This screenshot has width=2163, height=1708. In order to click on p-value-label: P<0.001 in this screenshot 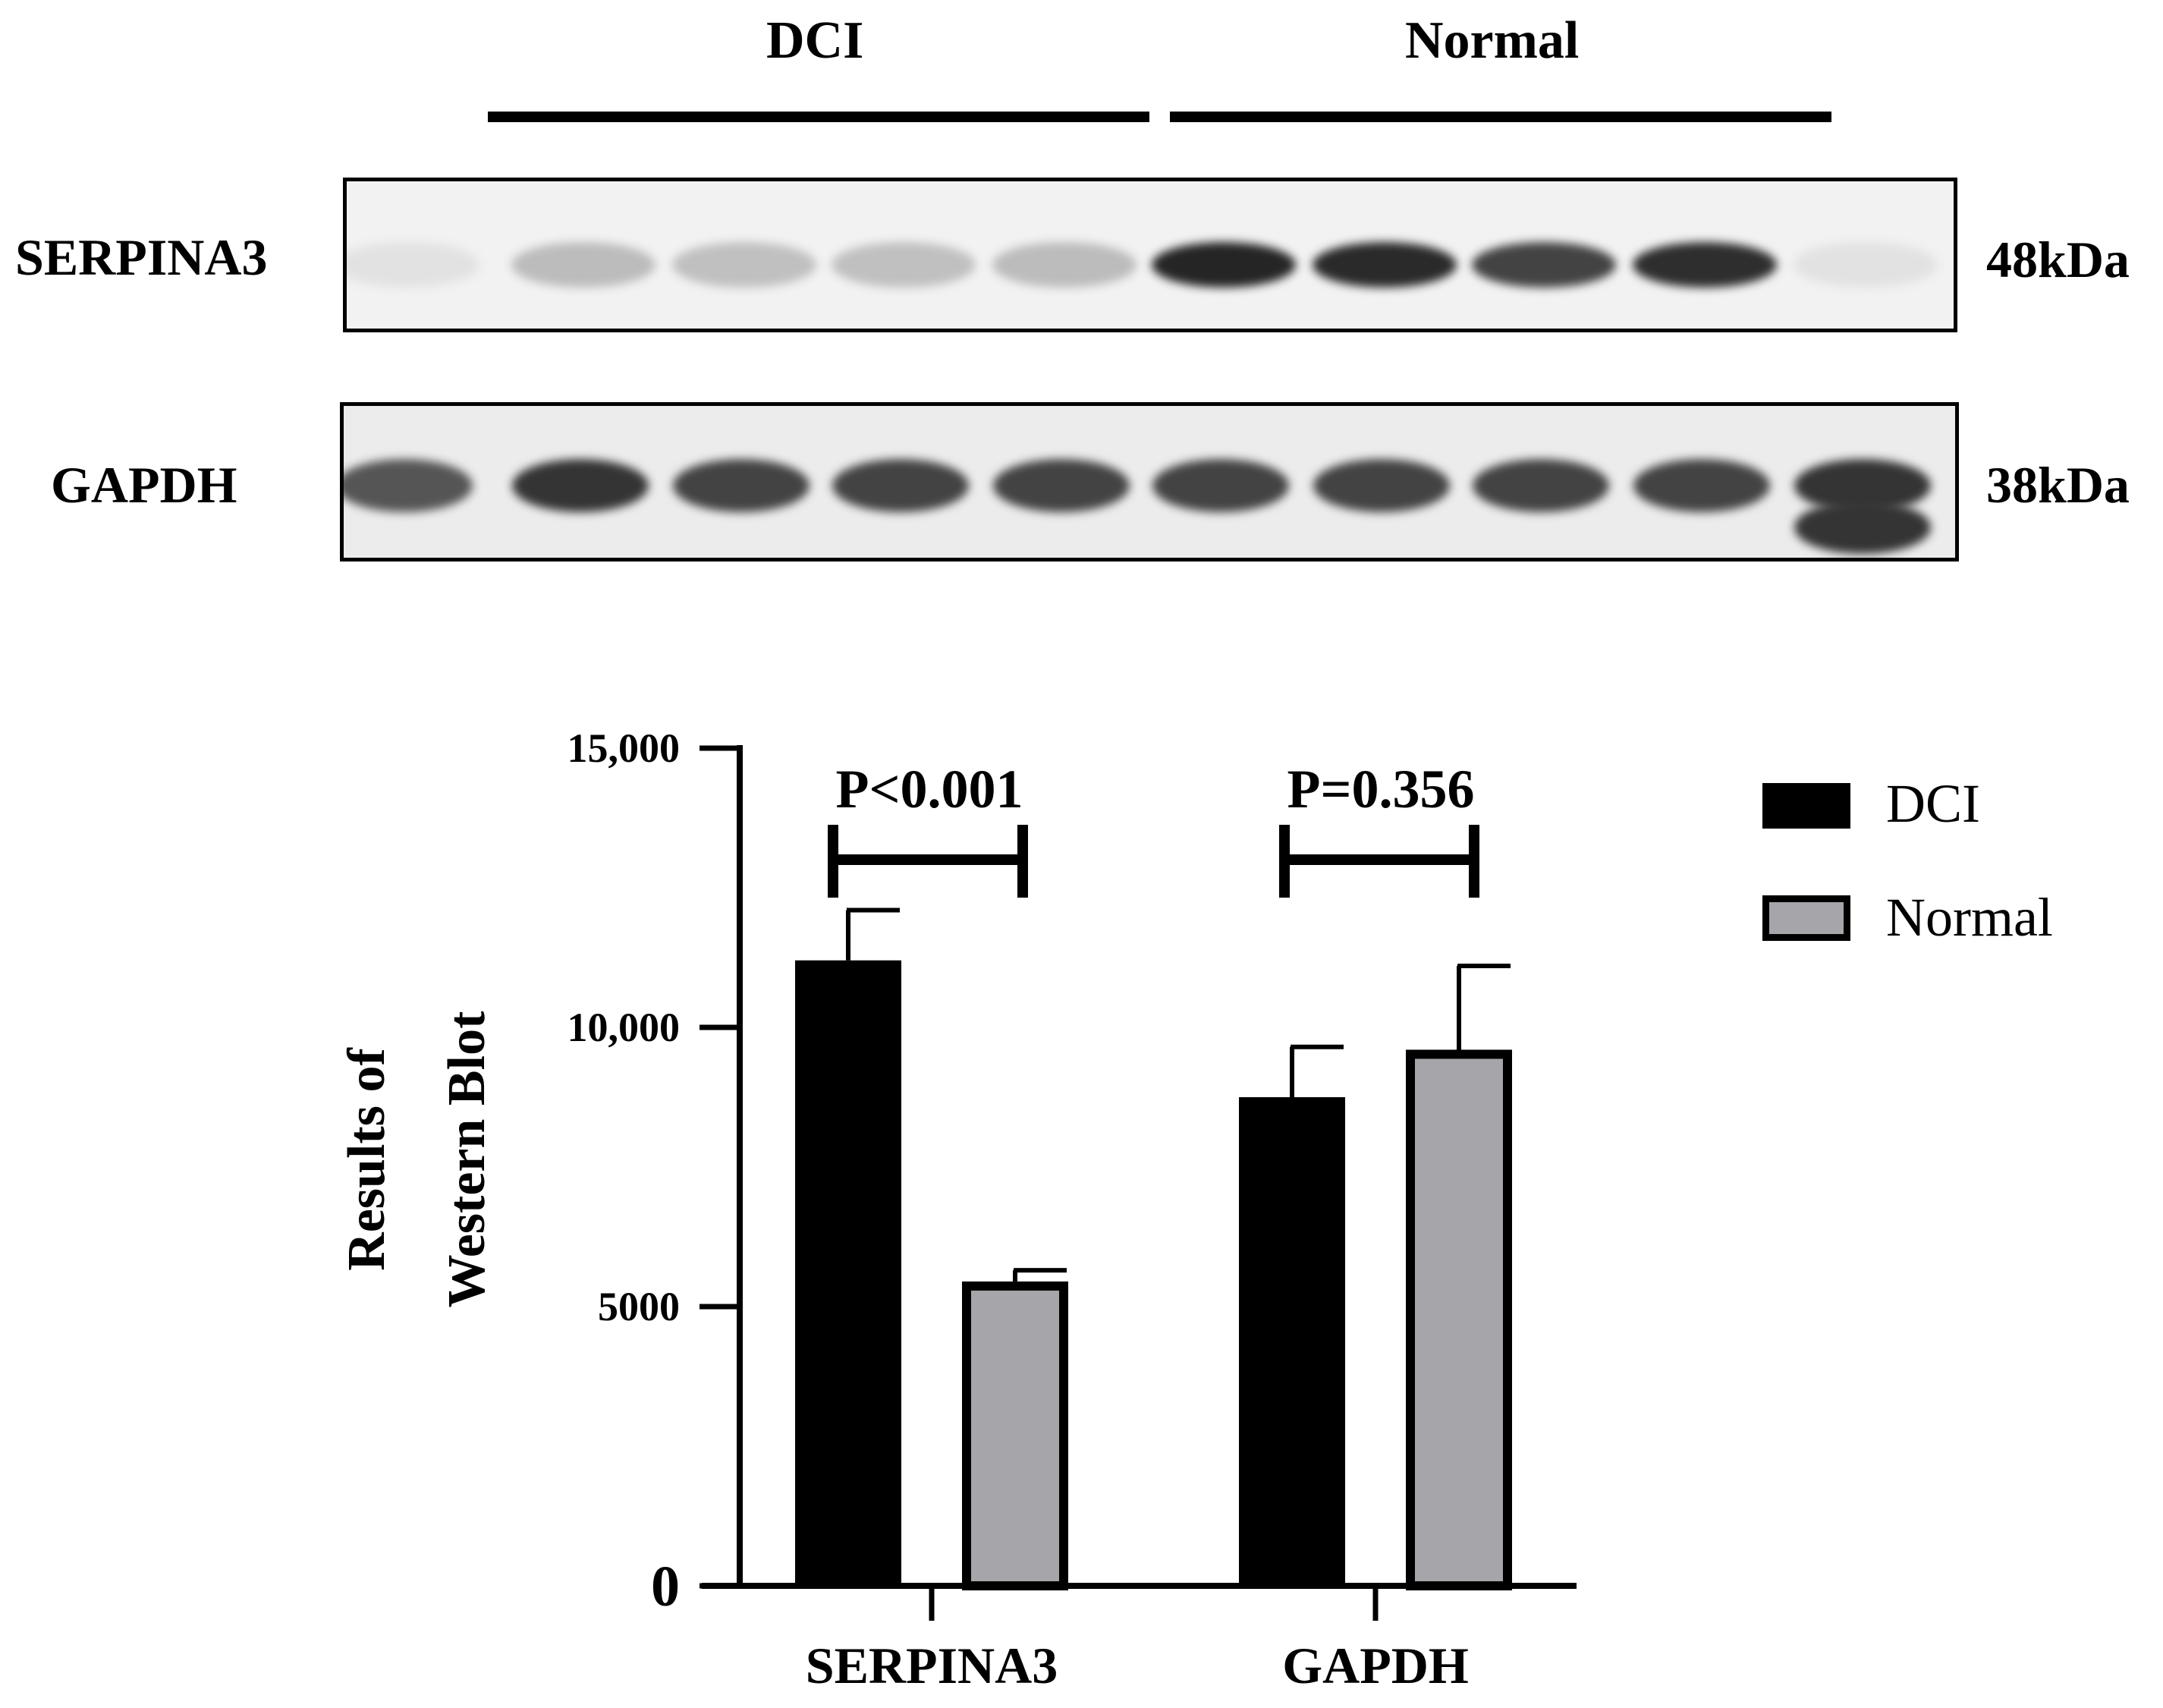, I will do `click(929, 789)`.